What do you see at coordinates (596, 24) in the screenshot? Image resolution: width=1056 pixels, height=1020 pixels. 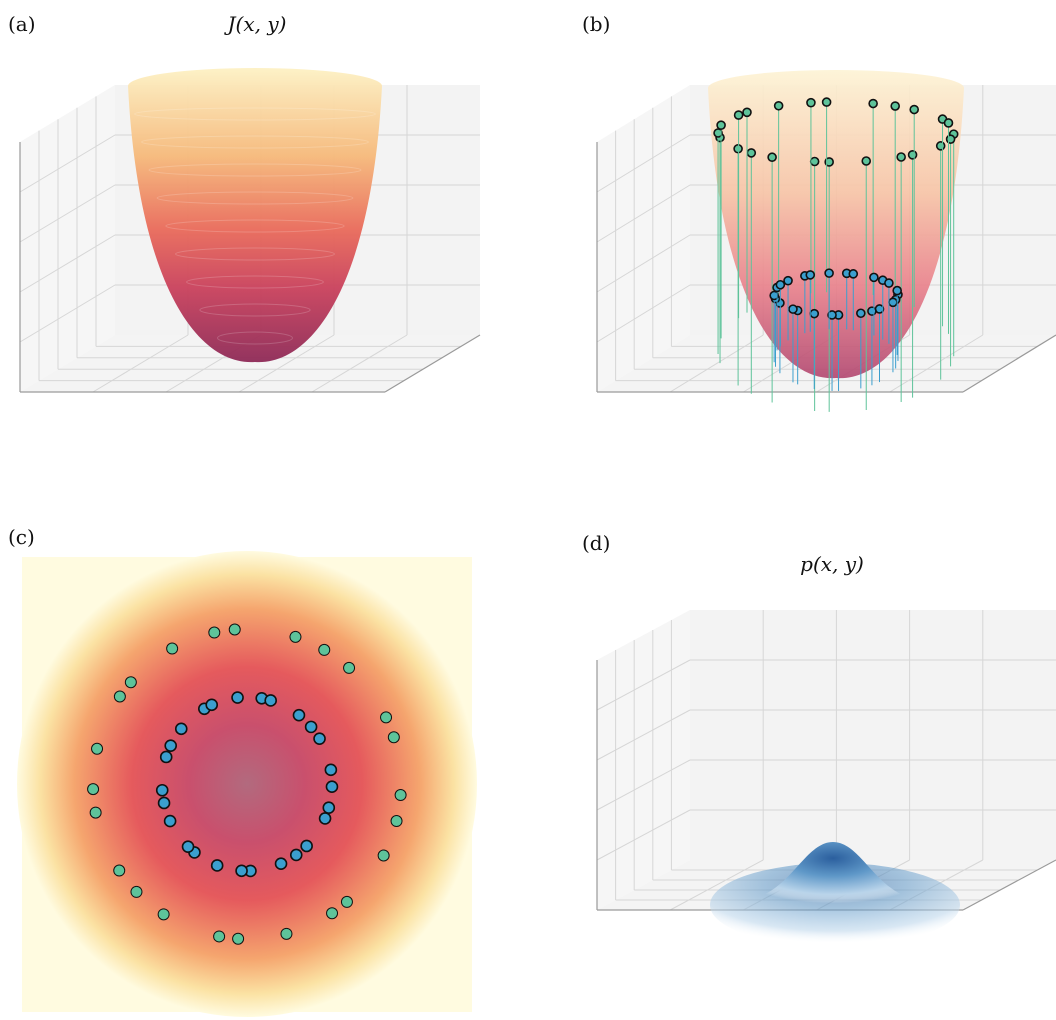 I see `panel-label-b: (b)` at bounding box center [596, 24].